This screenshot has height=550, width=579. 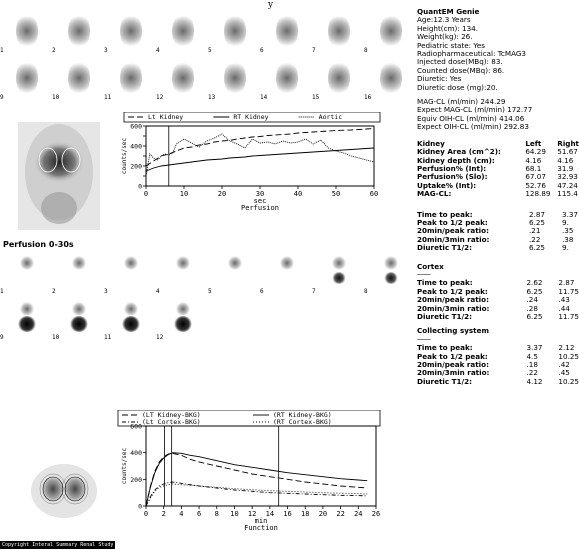 I want to click on x-tick-label: 2, so click(x=164, y=514).